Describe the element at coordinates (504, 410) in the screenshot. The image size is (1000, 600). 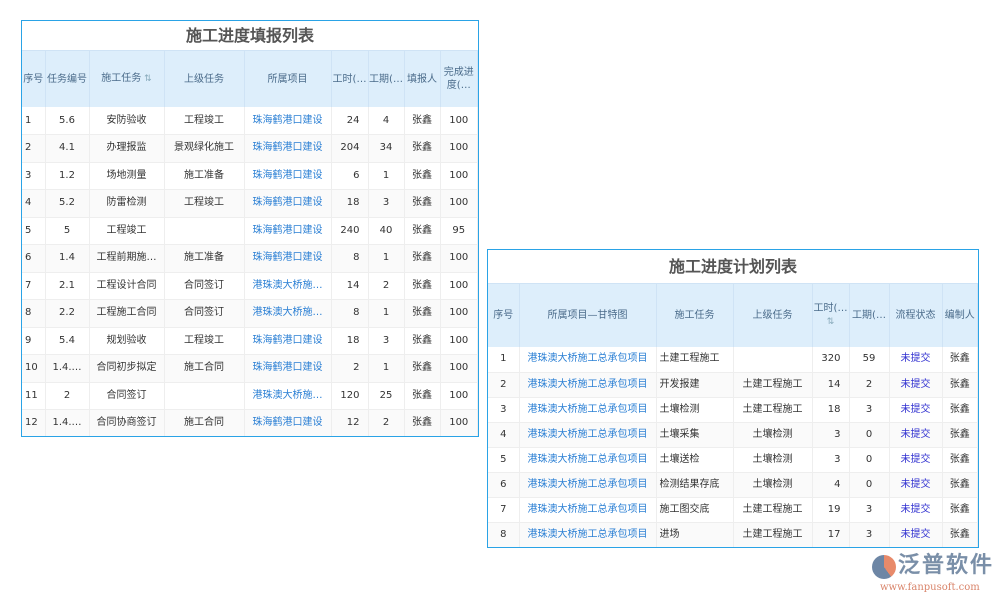
I see `cell-index: 3` at that location.